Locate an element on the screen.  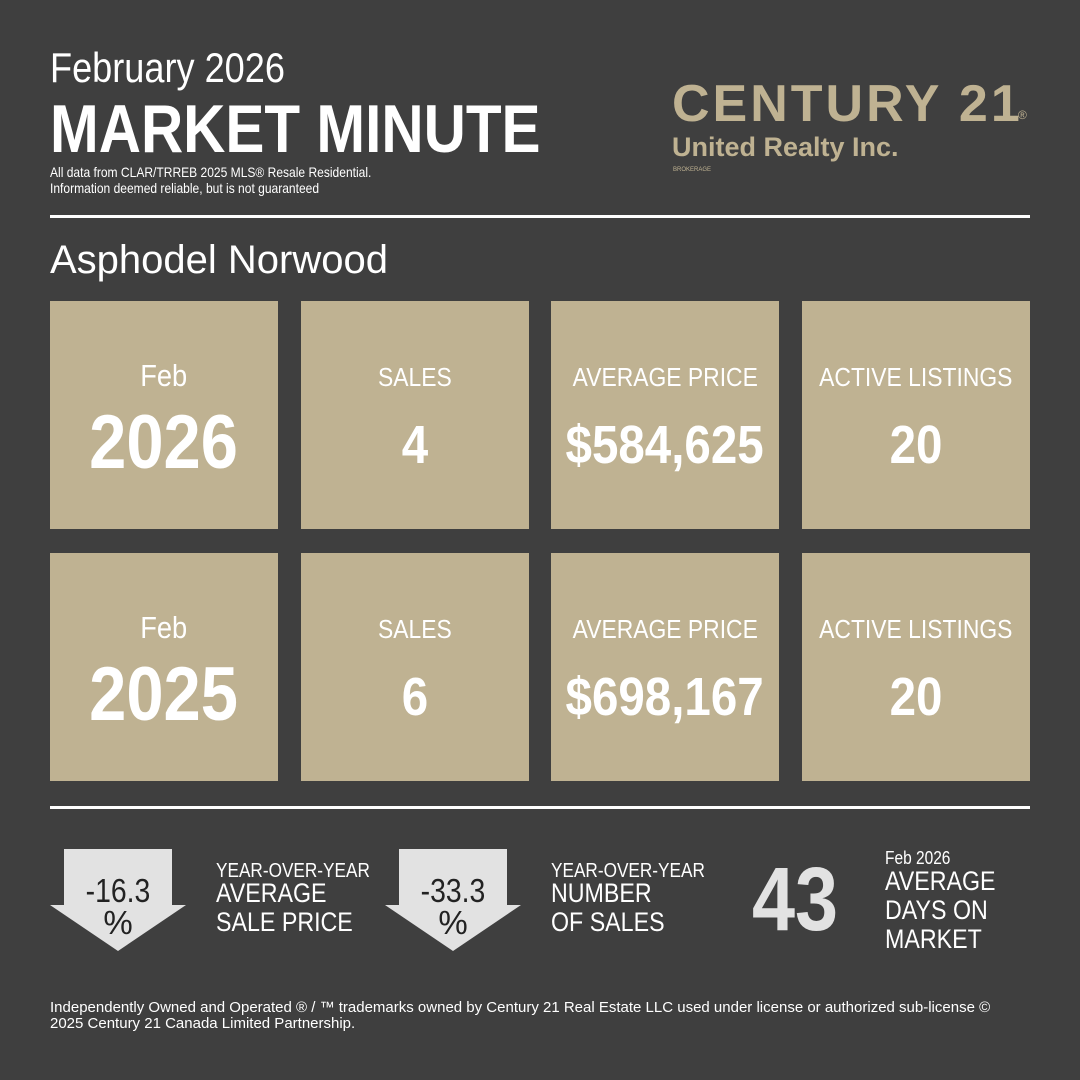
days-value: 43 is located at coordinates (795, 900).